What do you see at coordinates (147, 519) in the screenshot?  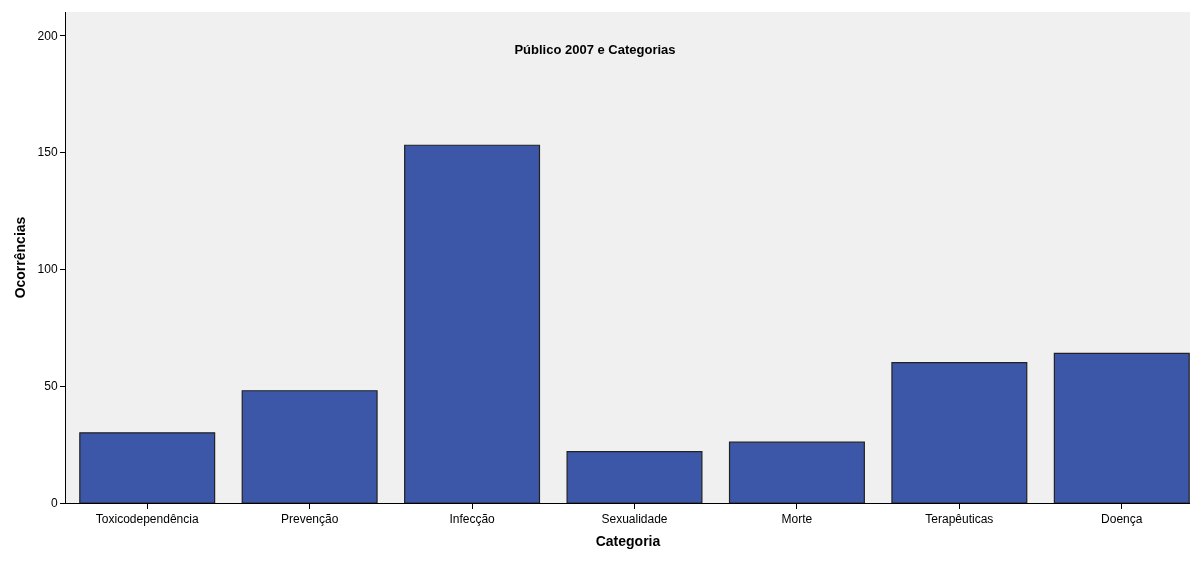 I see `x-tick-label: Toxicodependência` at bounding box center [147, 519].